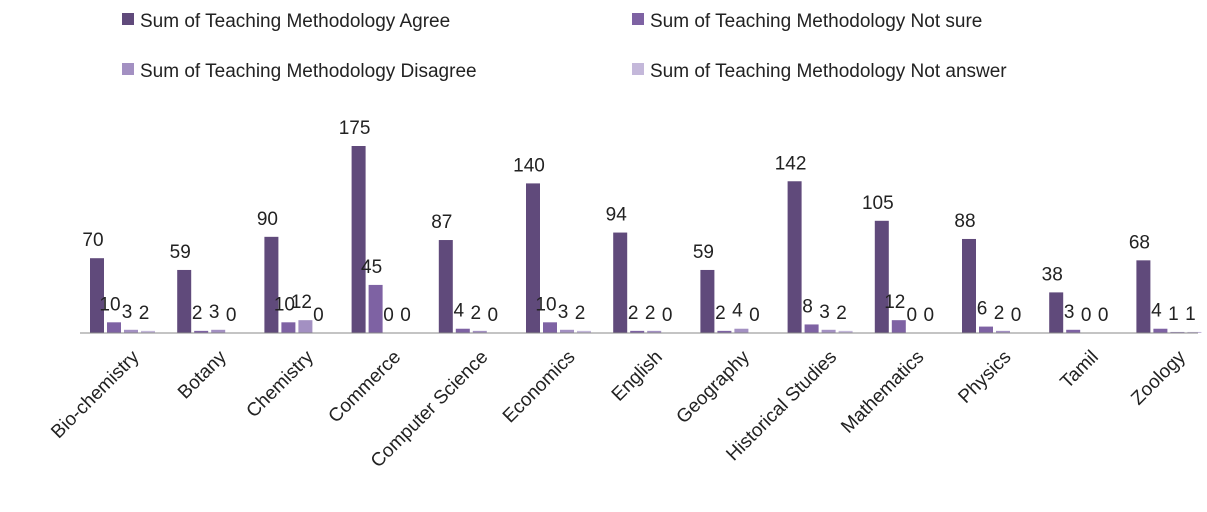 This screenshot has height=512, width=1207. I want to click on x-tick-label: Tamil, so click(1080, 370).